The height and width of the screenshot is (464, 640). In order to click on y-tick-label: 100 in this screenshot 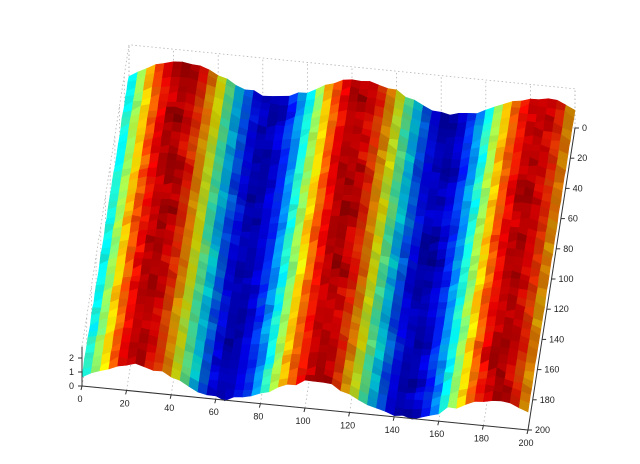, I will do `click(566, 279)`.